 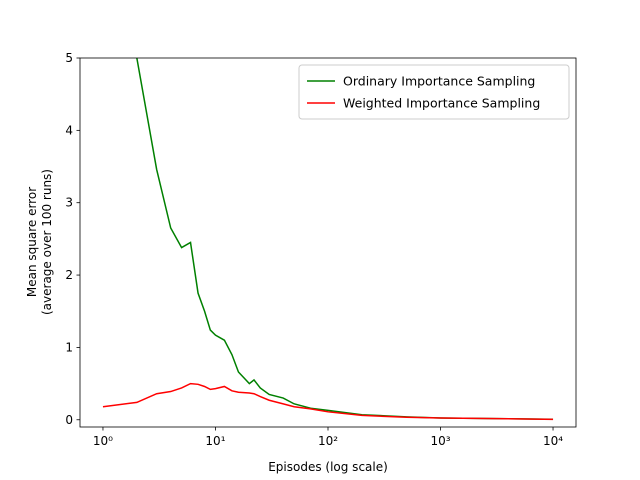 What do you see at coordinates (328, 467) in the screenshot?
I see `x-axis-label: Episodes (log scale)` at bounding box center [328, 467].